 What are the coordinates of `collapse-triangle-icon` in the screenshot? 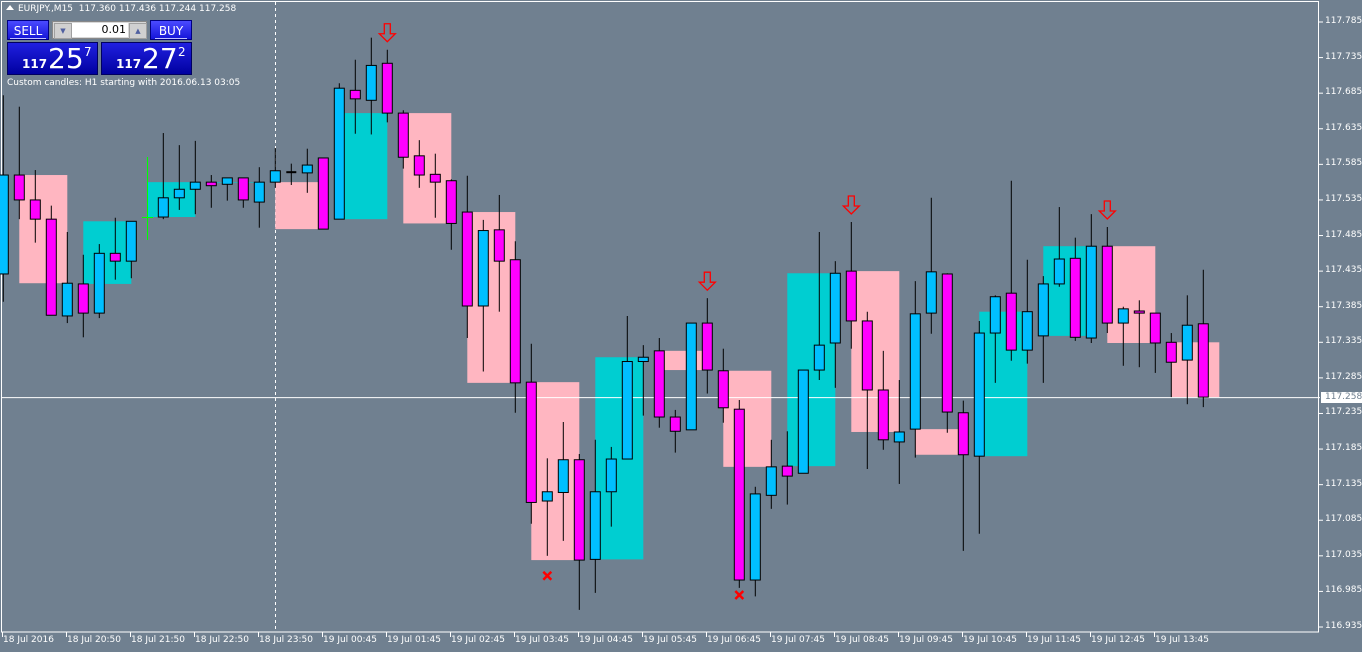 It's located at (10, 7).